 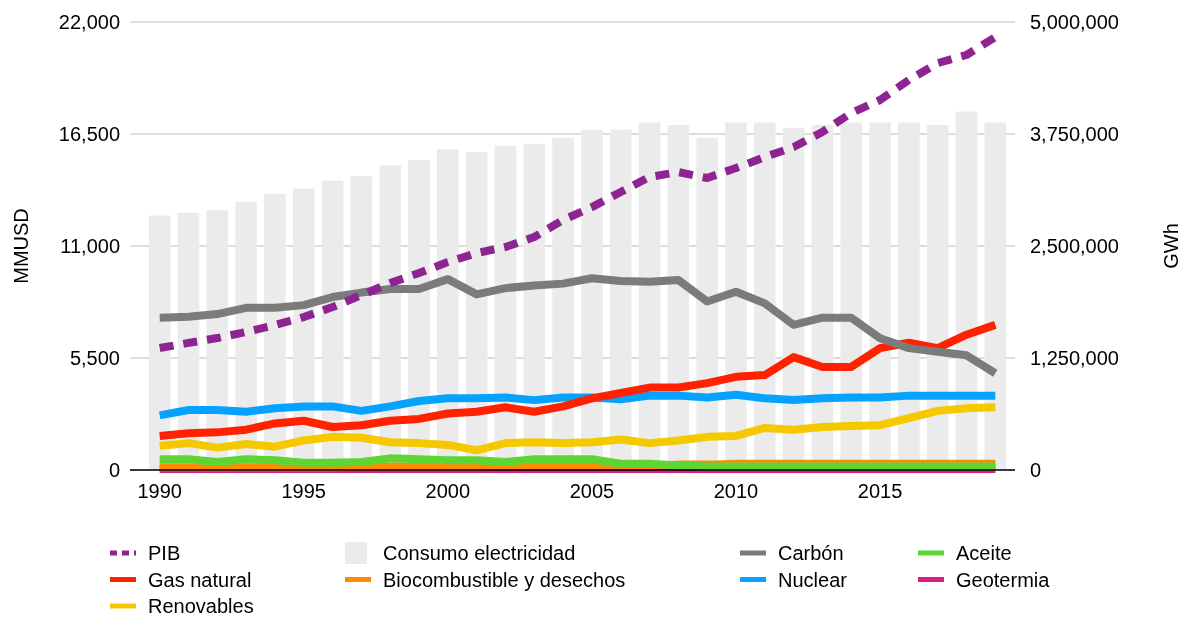 I want to click on x-tick-label: 2005, so click(x=592, y=491).